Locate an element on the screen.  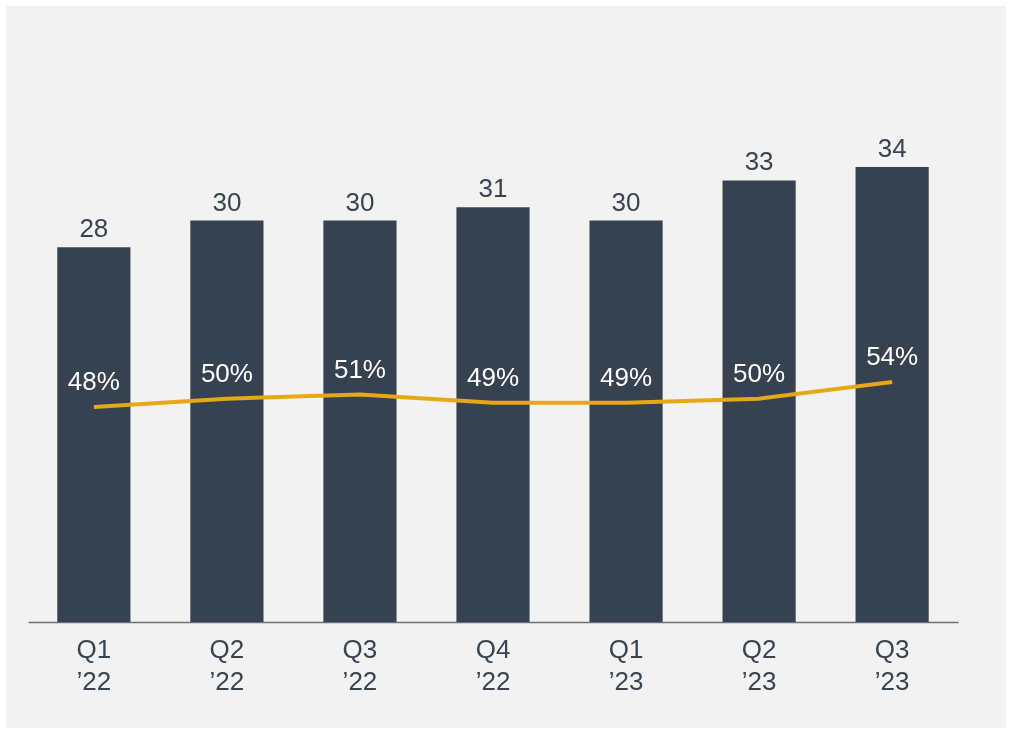
data-label: 54% is located at coordinates (892, 356).